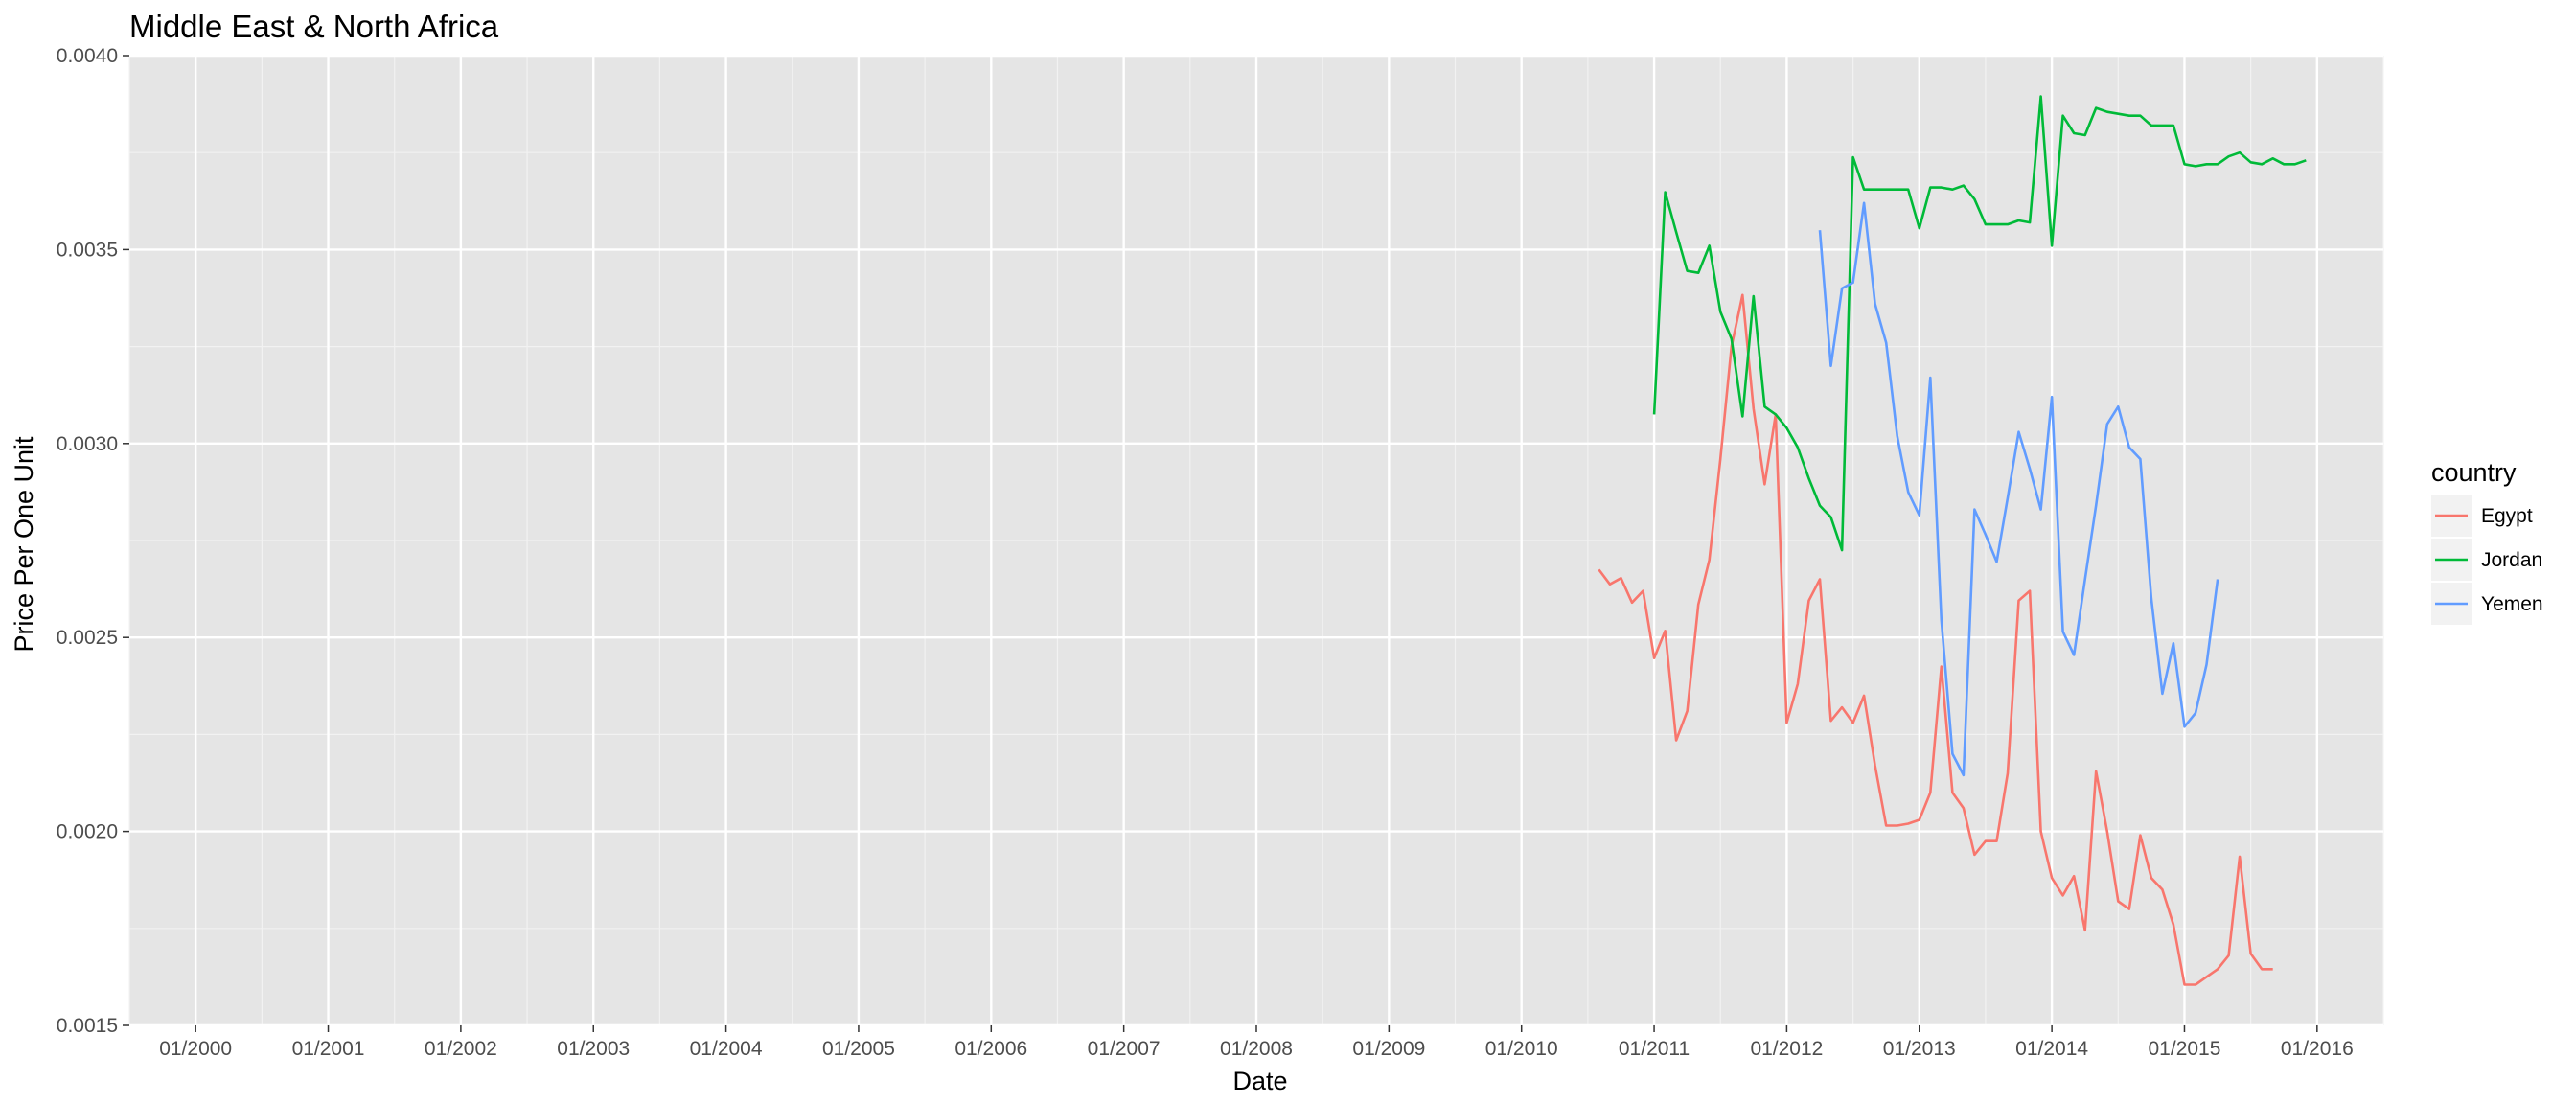 The width and height of the screenshot is (2576, 1104). I want to click on x-tick-label: 01/2005, so click(858, 1049).